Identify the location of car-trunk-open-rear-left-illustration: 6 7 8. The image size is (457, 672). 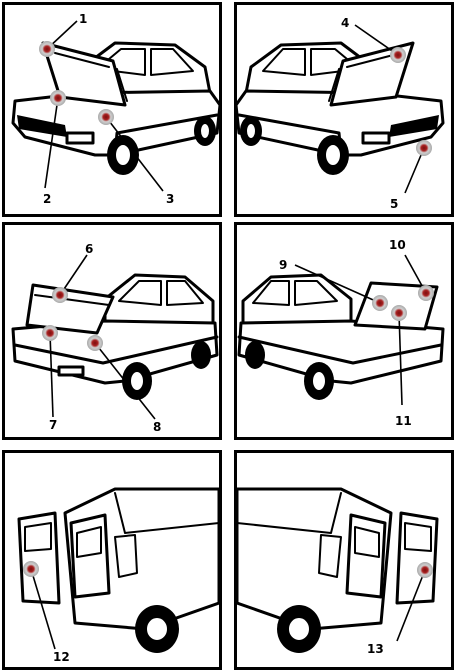
(115, 338).